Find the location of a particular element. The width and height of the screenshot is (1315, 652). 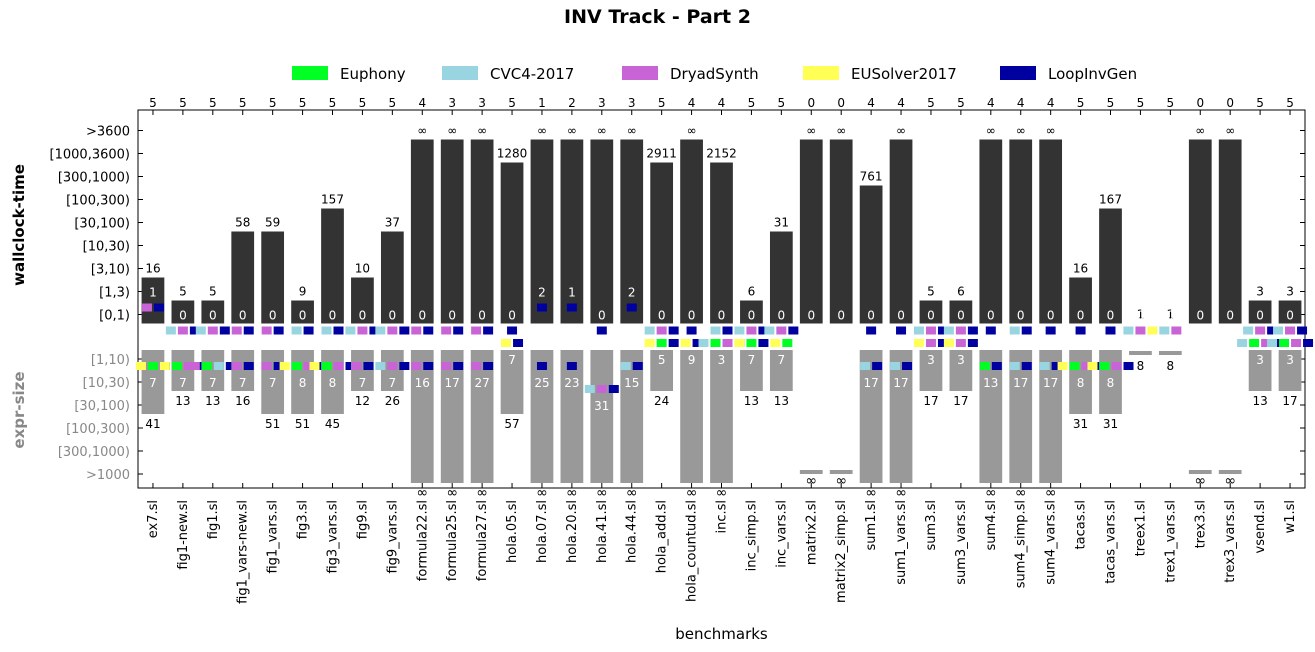

time-tick-label: [300,1000) is located at coordinates (94, 178).